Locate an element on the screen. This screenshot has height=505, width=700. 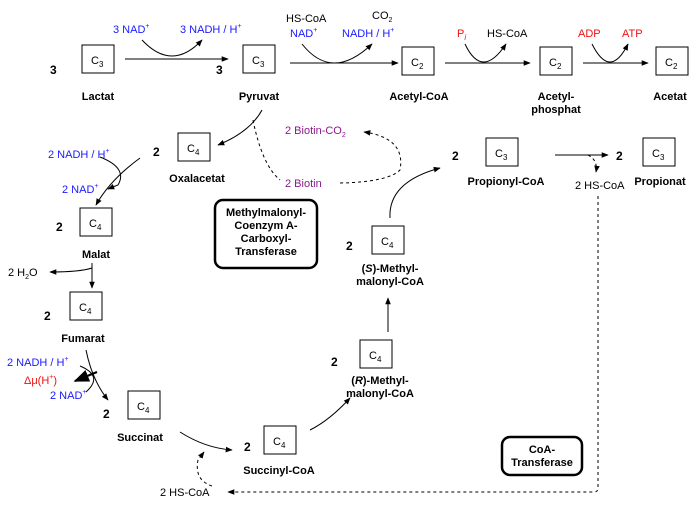
acetat-carbon-box is located at coordinates (672, 61).